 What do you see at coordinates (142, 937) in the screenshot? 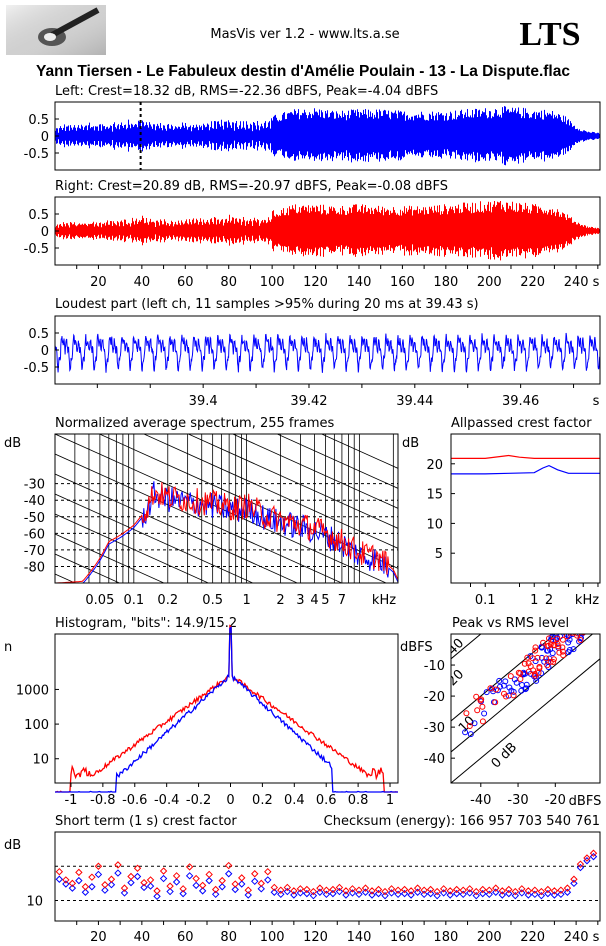
I see `stcrest-xtick-label: 40` at bounding box center [142, 937].